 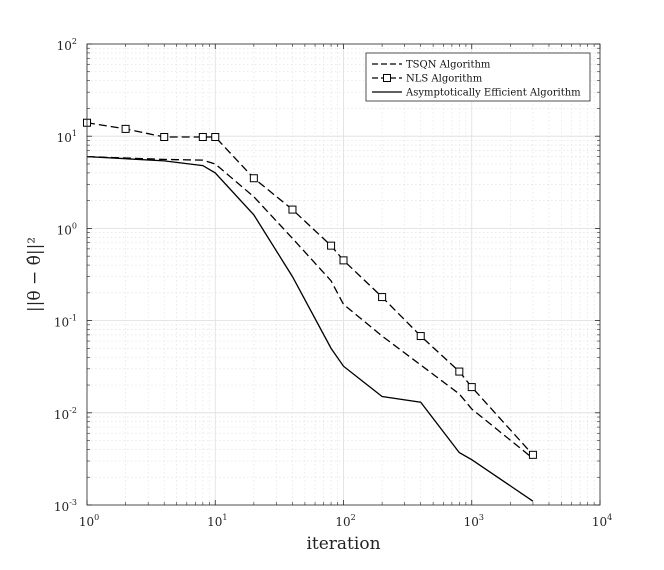 I want to click on x-tick-label-exponent: 1, so click(x=224, y=517).